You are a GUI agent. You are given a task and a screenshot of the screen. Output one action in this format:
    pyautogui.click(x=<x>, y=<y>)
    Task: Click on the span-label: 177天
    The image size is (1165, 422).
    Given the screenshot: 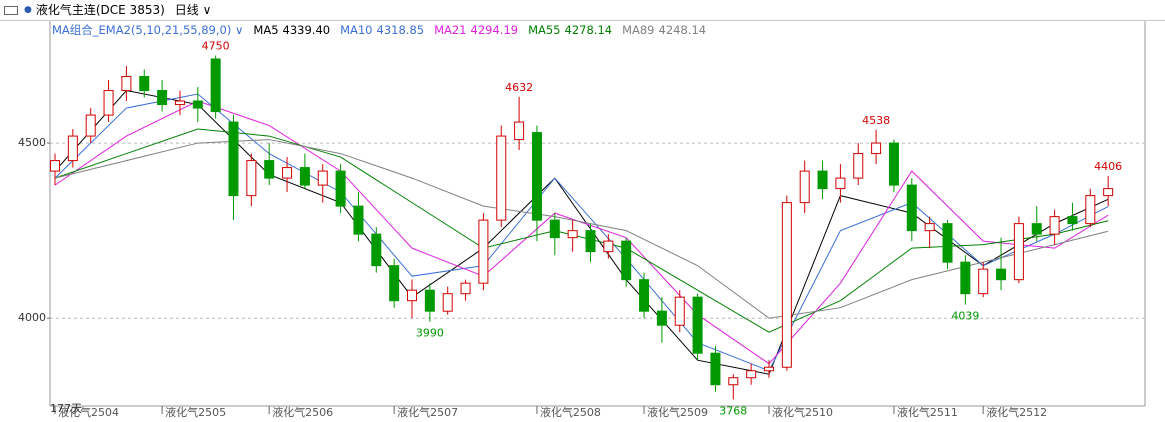 What is the action you would take?
    pyautogui.click(x=66, y=408)
    